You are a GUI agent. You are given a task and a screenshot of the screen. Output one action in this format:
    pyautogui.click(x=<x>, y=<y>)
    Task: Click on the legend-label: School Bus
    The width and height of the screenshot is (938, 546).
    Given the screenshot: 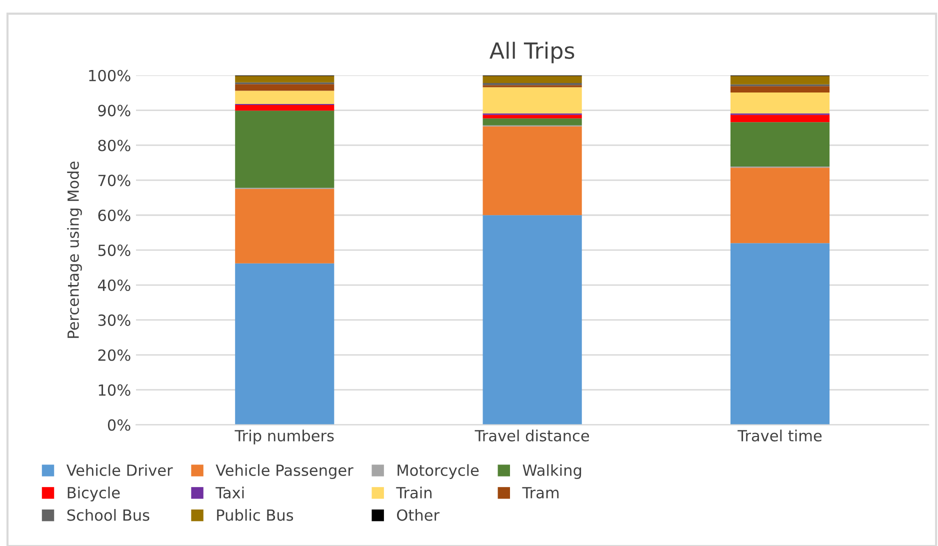 What is the action you would take?
    pyautogui.click(x=108, y=515)
    